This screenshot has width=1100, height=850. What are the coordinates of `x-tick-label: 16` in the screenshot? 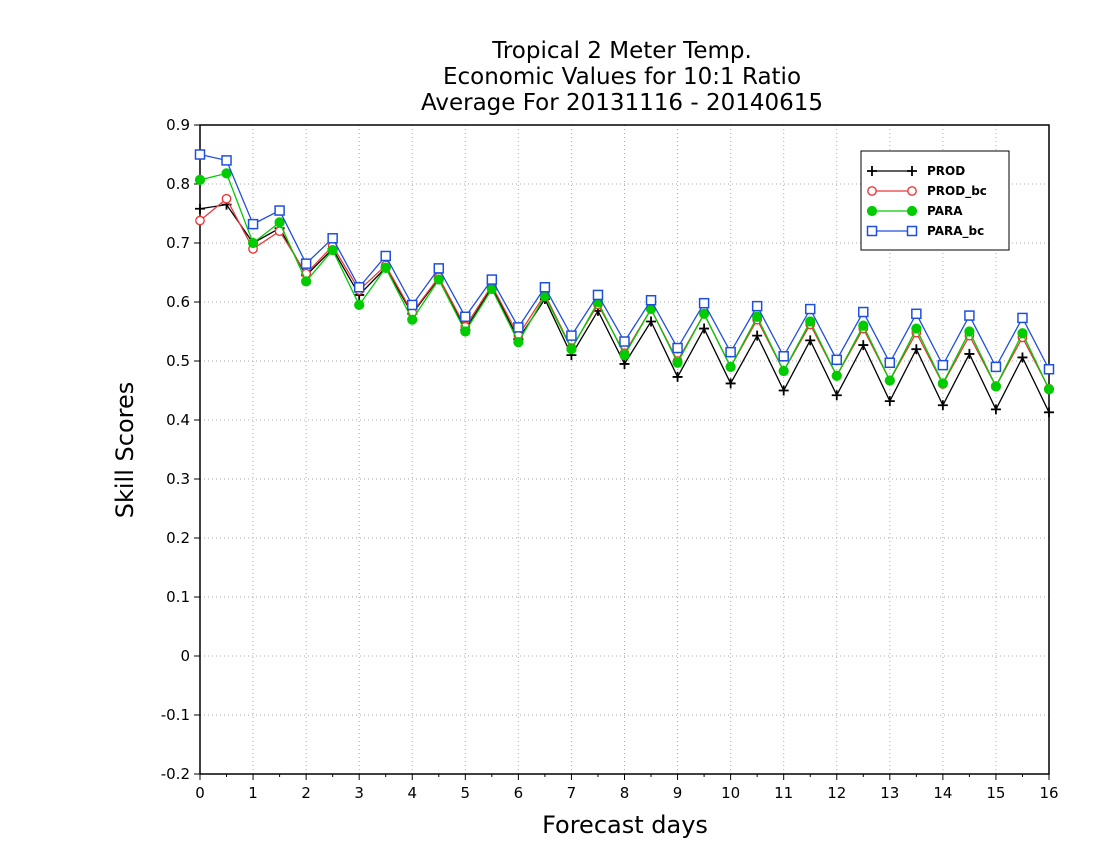 It's located at (1048, 793).